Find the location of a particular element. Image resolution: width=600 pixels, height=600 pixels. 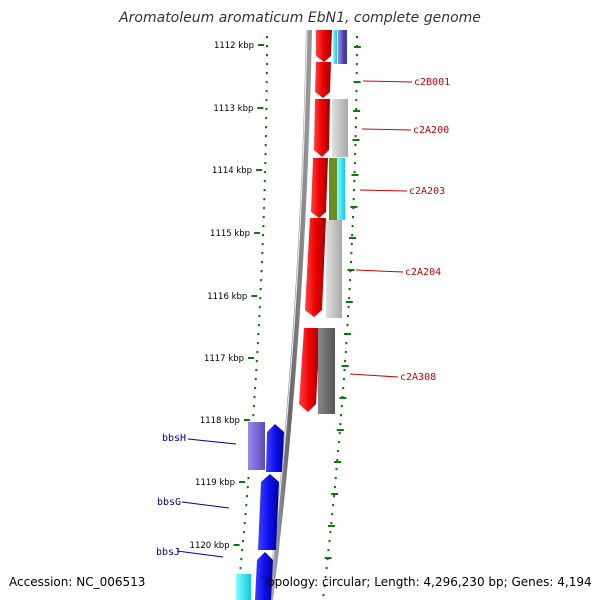

gene-label: bbsH is located at coordinates (174, 438).